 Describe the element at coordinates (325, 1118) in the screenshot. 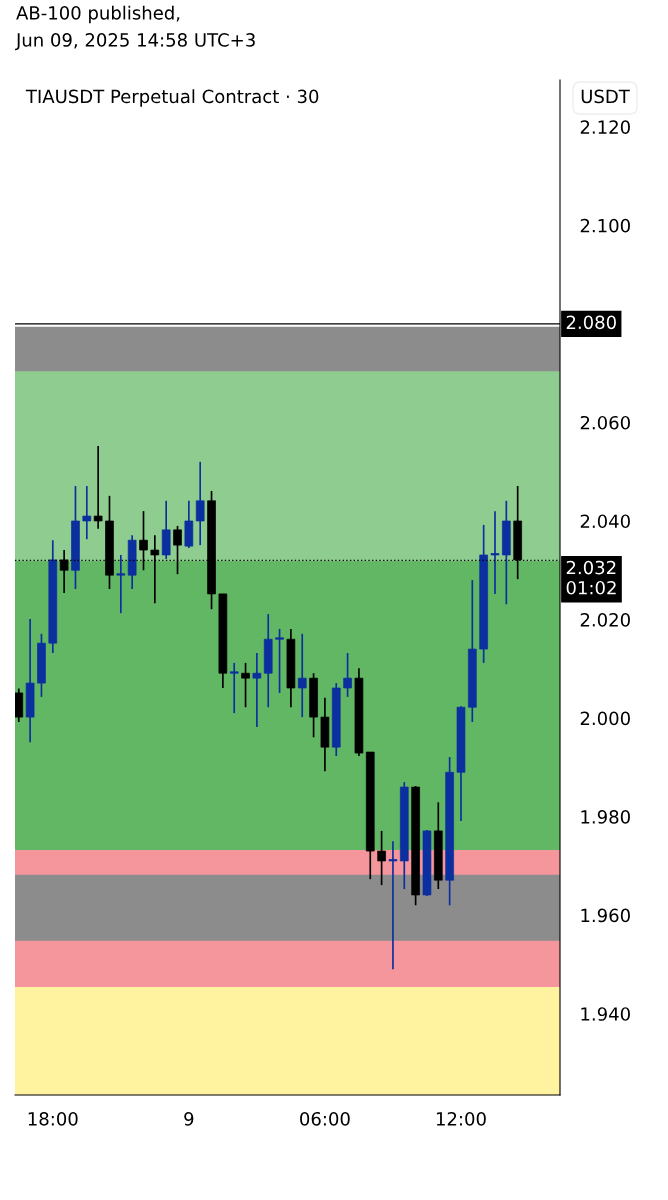

I see `x-tick-label: 06:00` at that location.